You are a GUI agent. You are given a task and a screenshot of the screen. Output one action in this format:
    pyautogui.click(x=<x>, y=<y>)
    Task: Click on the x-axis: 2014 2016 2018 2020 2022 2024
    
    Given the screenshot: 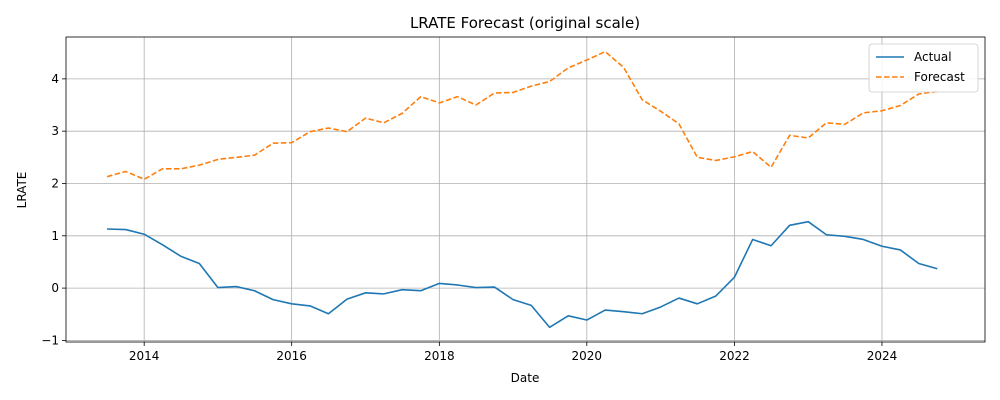 What is the action you would take?
    pyautogui.click(x=513, y=352)
    